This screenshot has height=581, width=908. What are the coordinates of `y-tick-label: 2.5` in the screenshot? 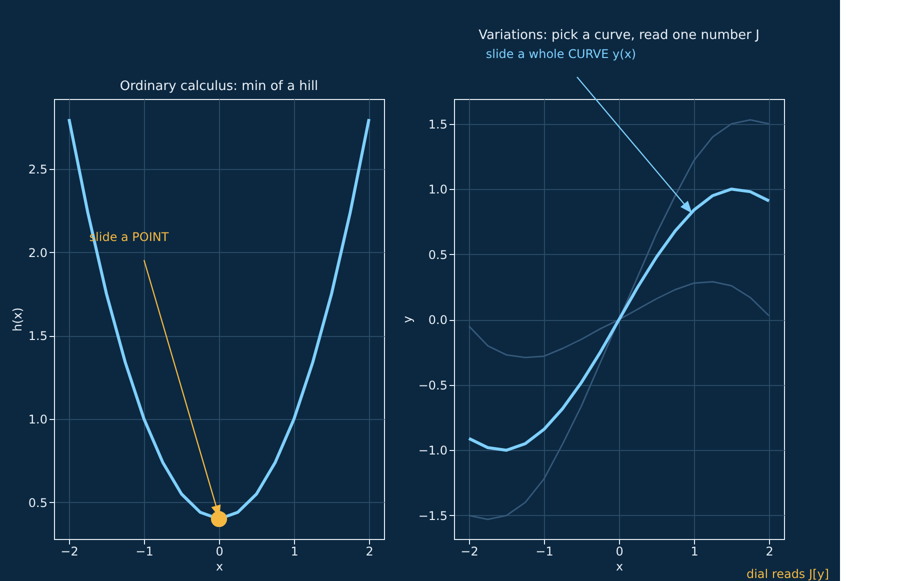 It's located at (38, 169).